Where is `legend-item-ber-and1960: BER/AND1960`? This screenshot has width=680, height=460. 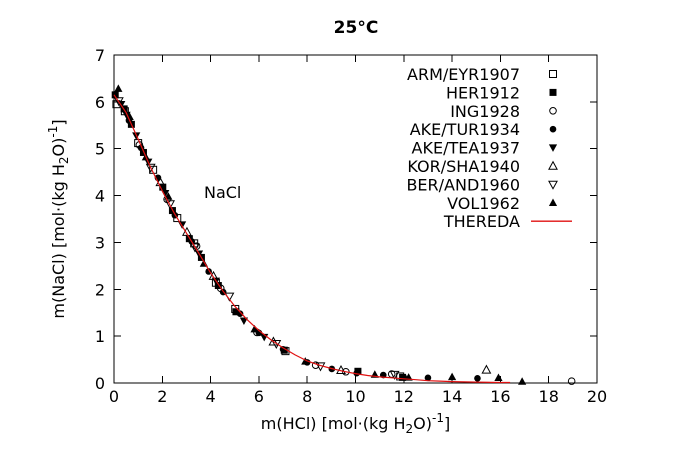
legend-item-ber-and1960: BER/AND1960 is located at coordinates (482, 184).